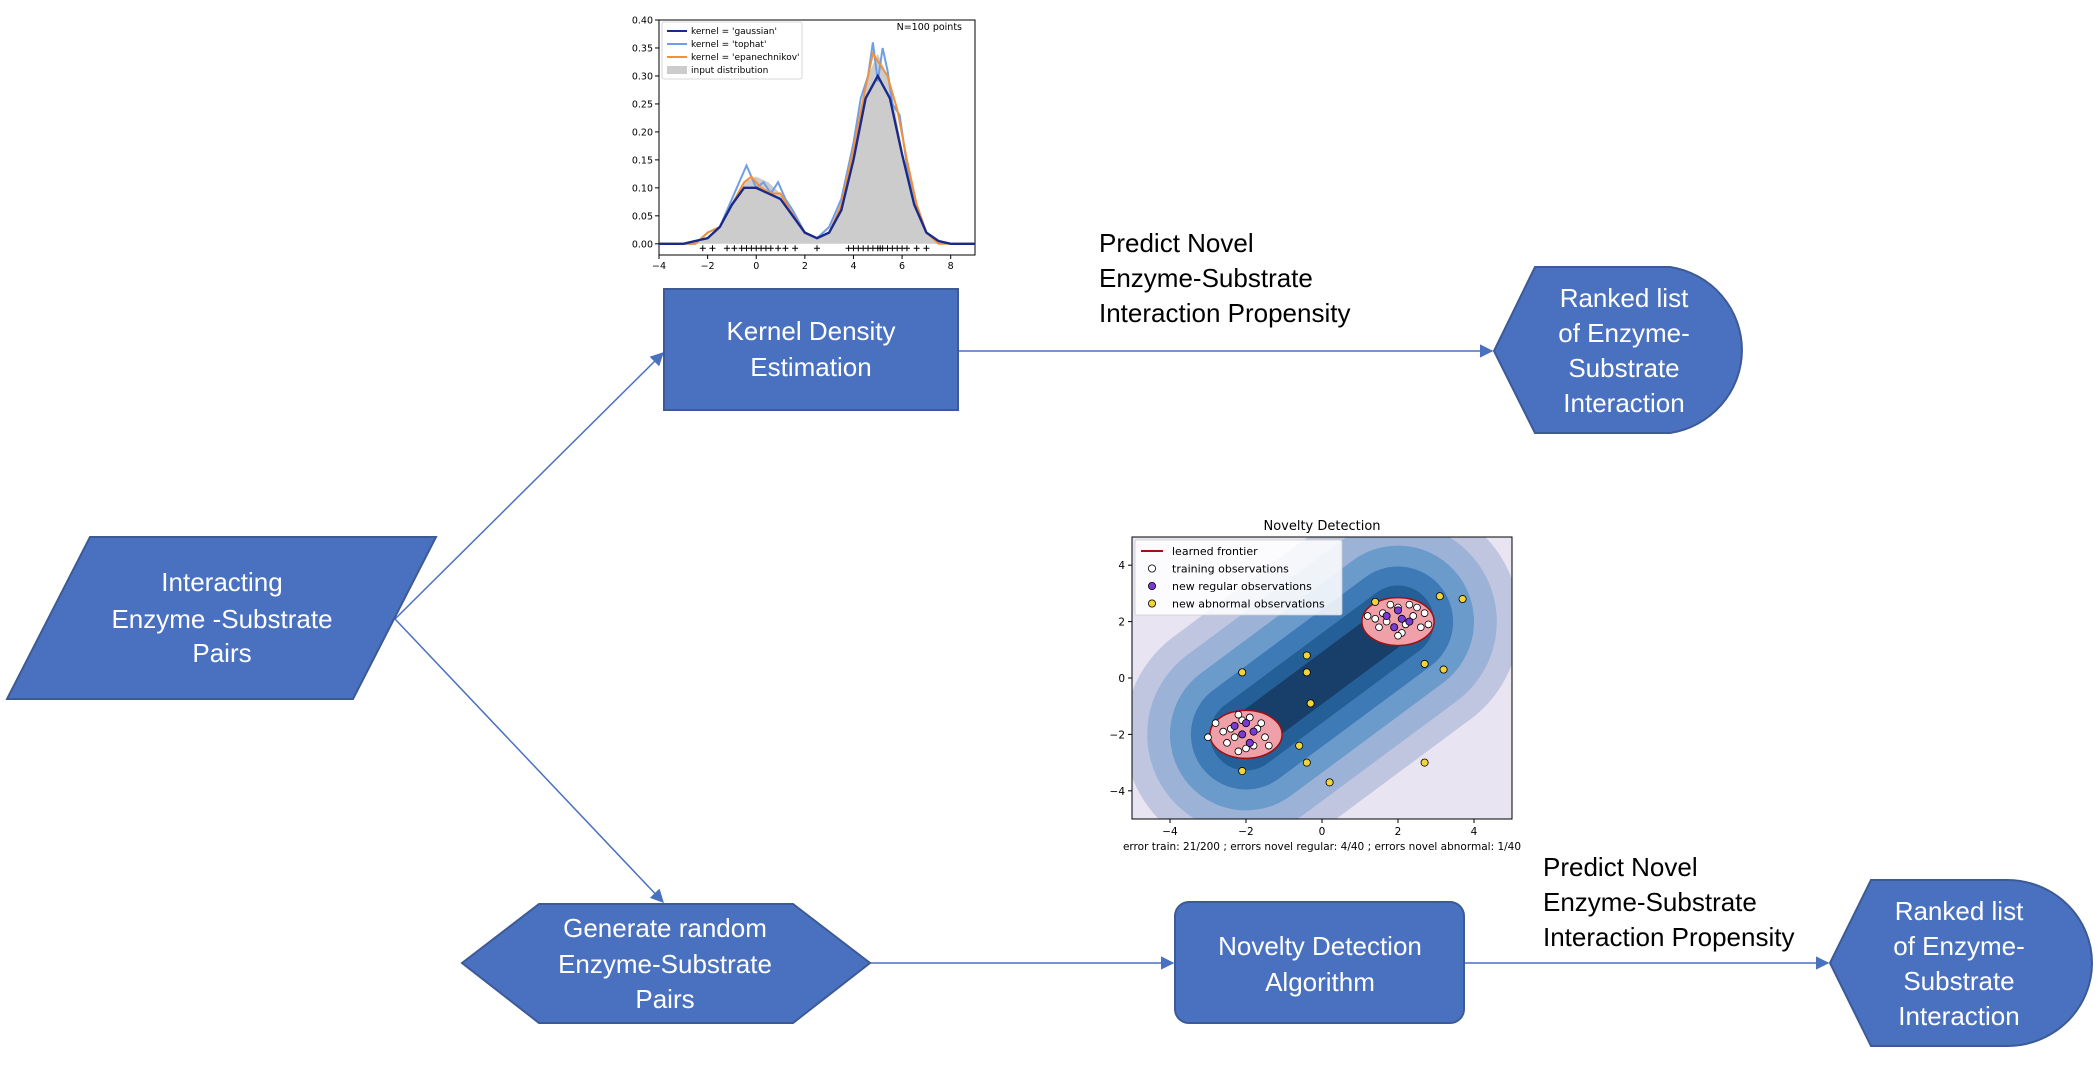  Describe the element at coordinates (1117, 735) in the screenshot. I see `novelty-y-tick-label: −2` at that location.